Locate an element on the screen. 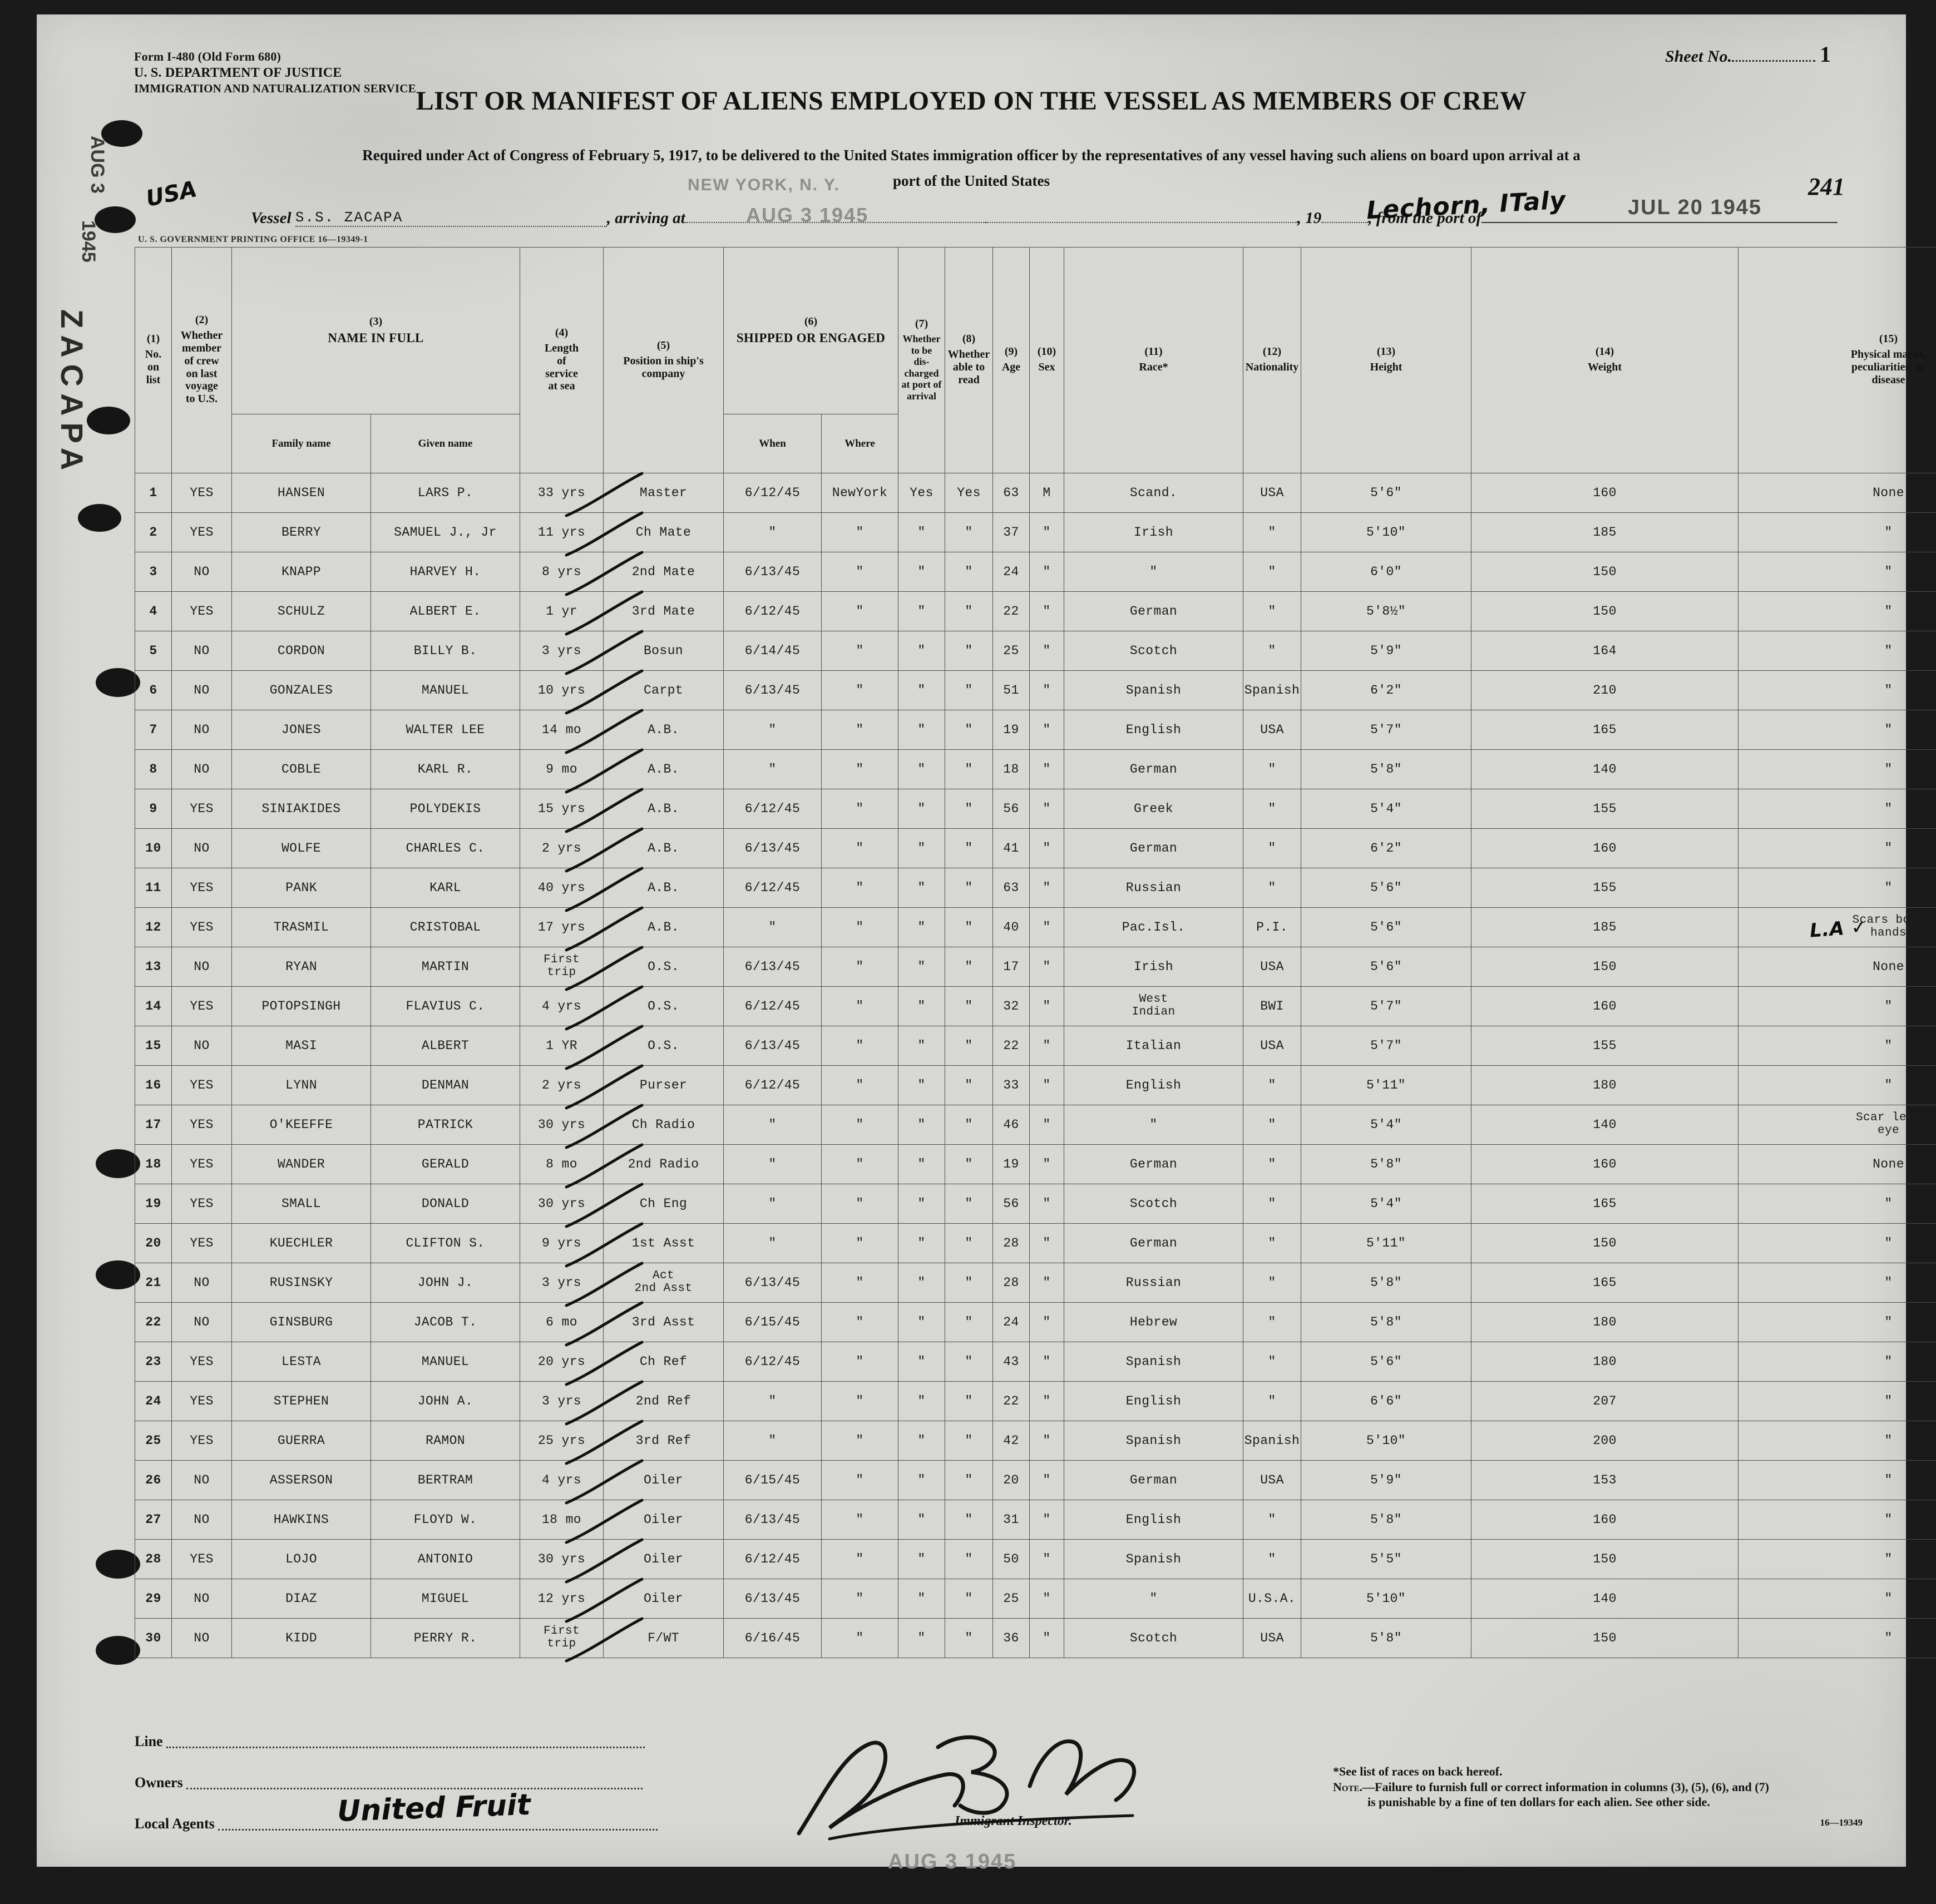 The width and height of the screenshot is (1936, 1904). note-prefix: Note. is located at coordinates (1348, 1787).